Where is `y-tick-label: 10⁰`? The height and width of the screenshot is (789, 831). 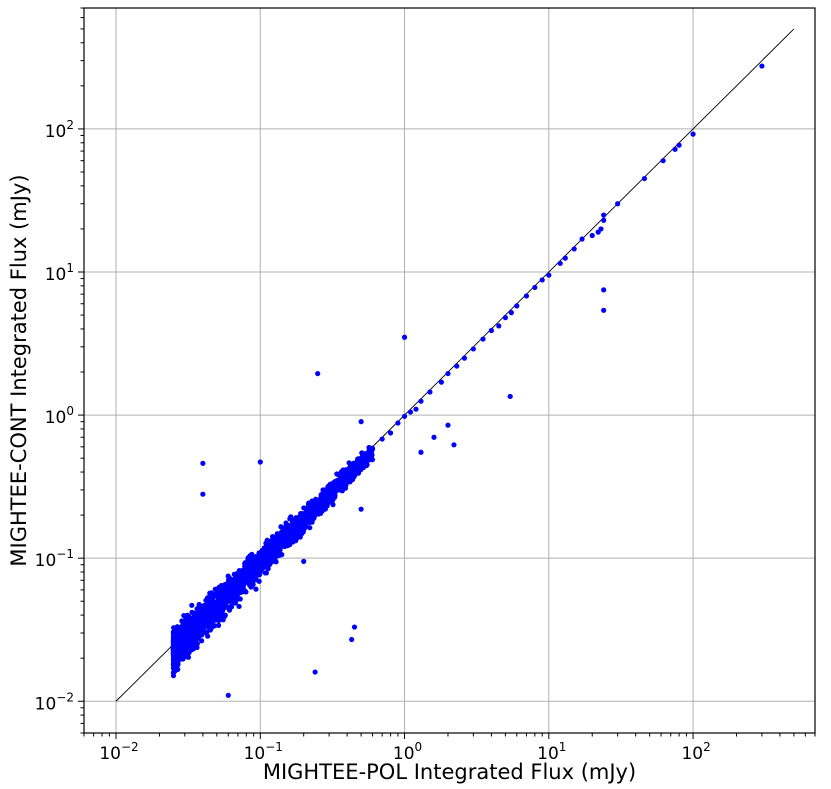
y-tick-label: 10⁰ is located at coordinates (59, 416).